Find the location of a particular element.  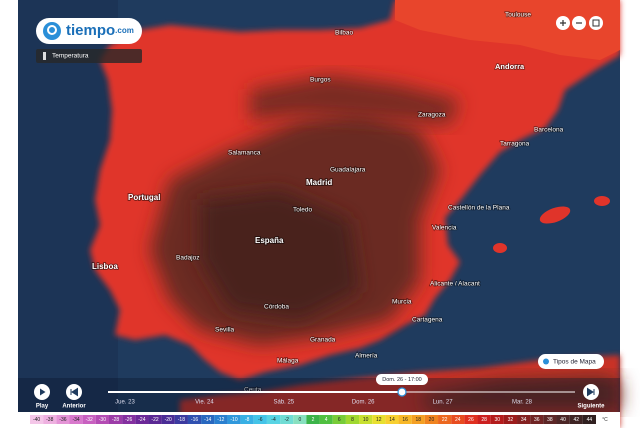

layer-box is located at coordinates (89, 56).